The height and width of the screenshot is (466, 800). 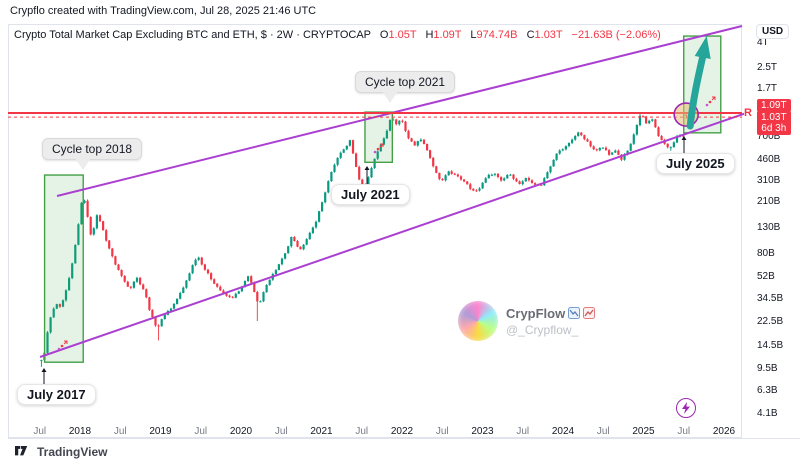 What do you see at coordinates (774, 117) in the screenshot?
I see `last-price-value: 1.03T` at bounding box center [774, 117].